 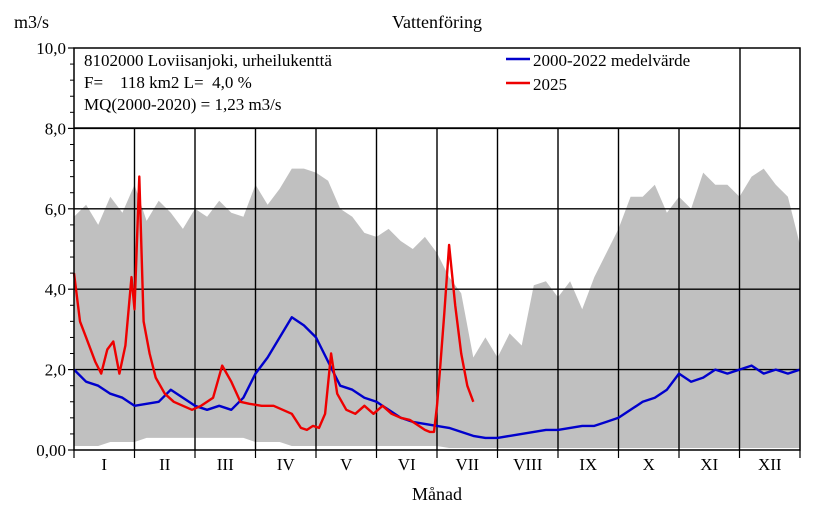 I want to click on x-tick-label: V, so click(x=346, y=464).